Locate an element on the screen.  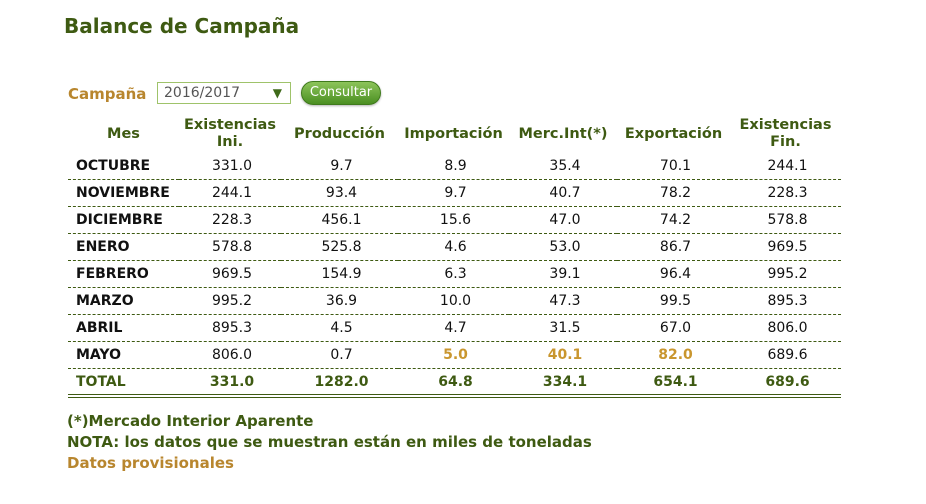
header-mes: Mes is located at coordinates (123, 133).